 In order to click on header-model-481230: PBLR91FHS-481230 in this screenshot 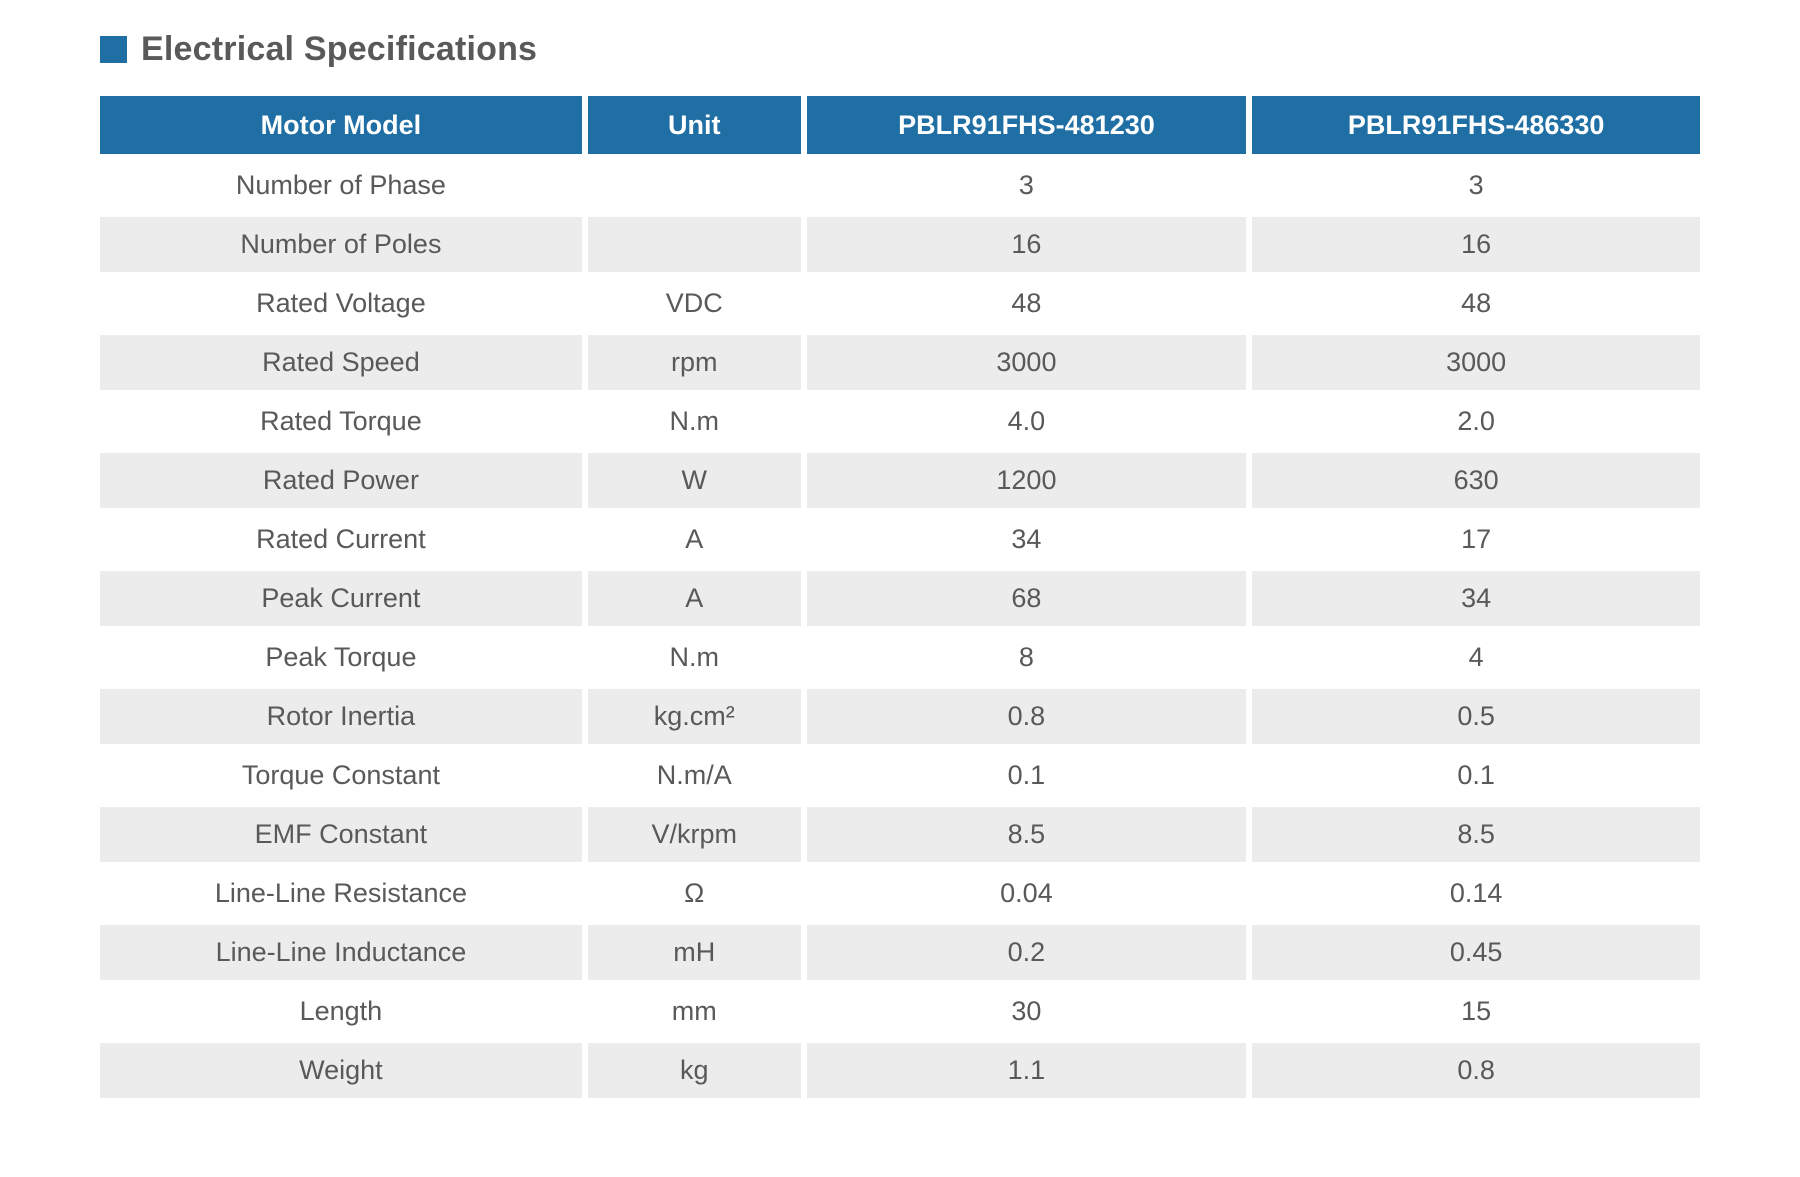, I will do `click(1026, 125)`.